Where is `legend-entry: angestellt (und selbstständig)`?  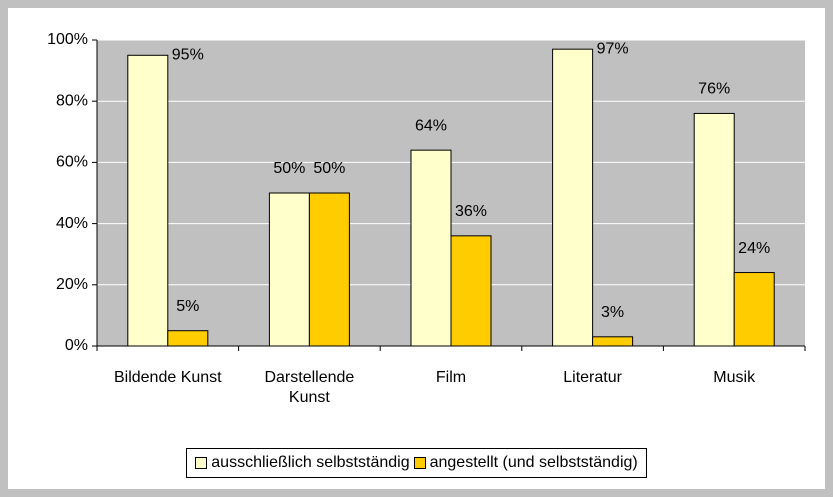 legend-entry: angestellt (und selbstständig) is located at coordinates (525, 463).